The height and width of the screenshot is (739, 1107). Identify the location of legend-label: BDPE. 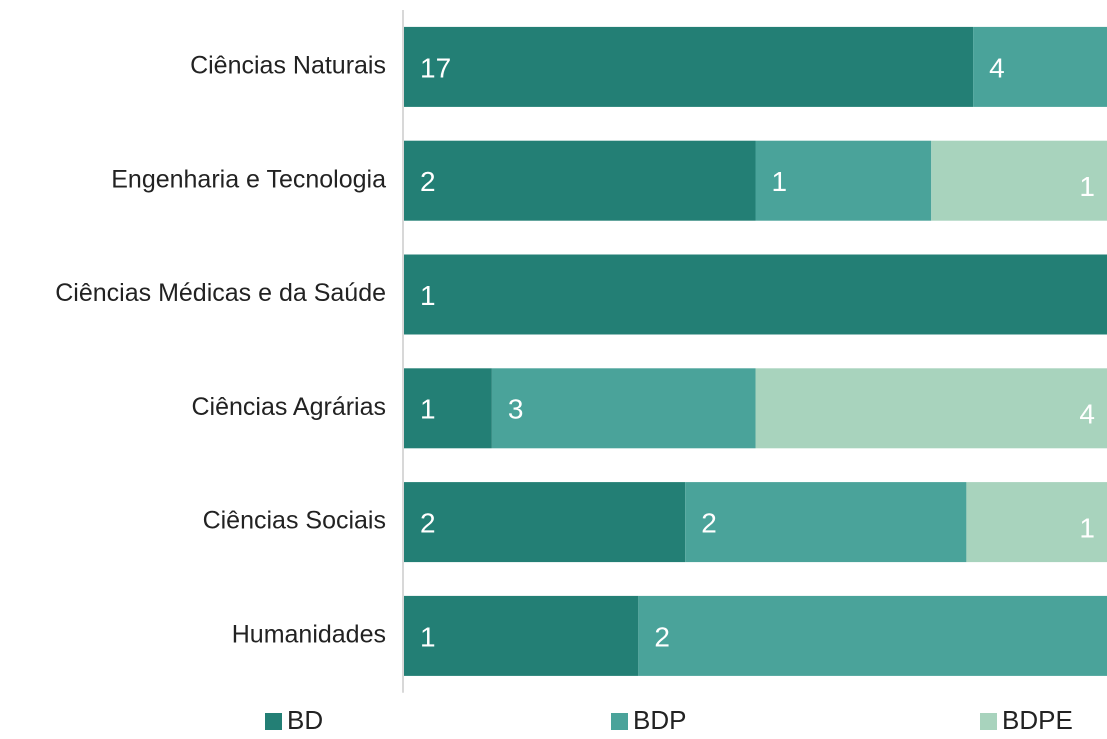
(1037, 720).